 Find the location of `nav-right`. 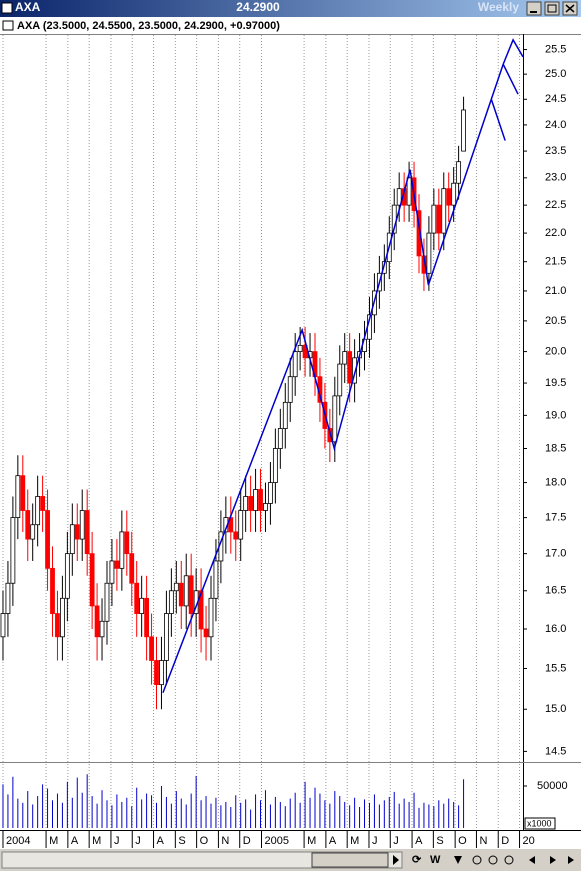

nav-right is located at coordinates (553, 860).